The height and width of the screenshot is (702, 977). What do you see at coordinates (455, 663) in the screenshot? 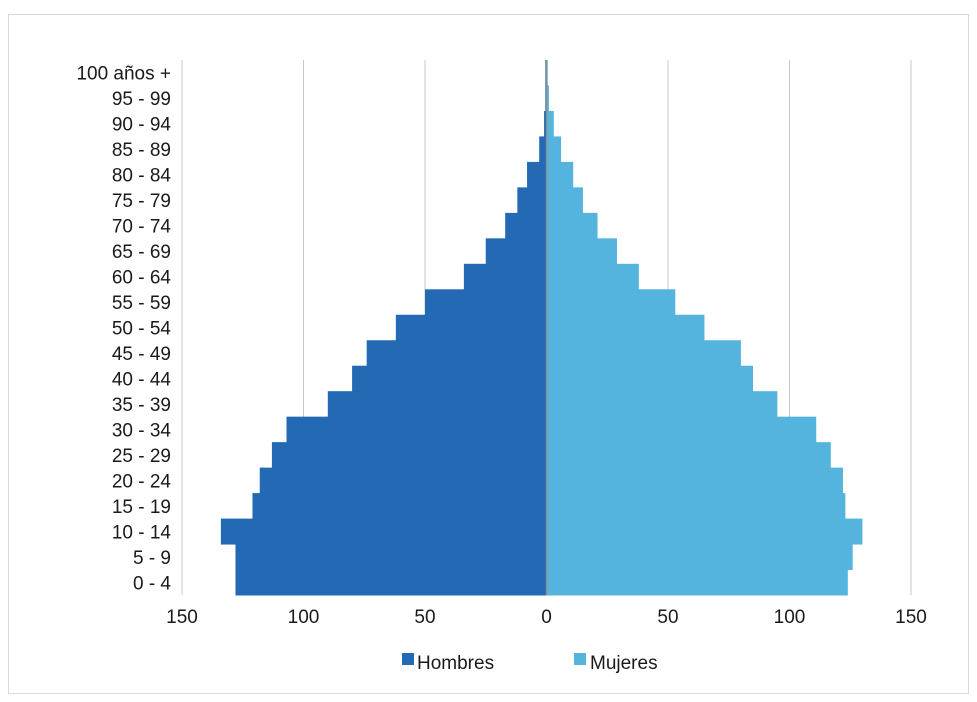
I see `legend-label-hombres: Hombres` at bounding box center [455, 663].